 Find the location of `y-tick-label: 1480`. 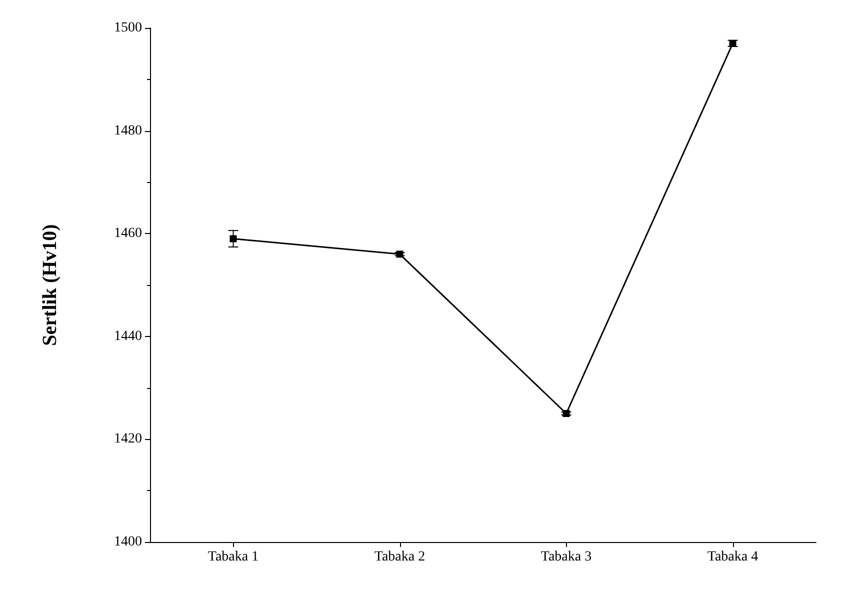

y-tick-label: 1480 is located at coordinates (128, 130).